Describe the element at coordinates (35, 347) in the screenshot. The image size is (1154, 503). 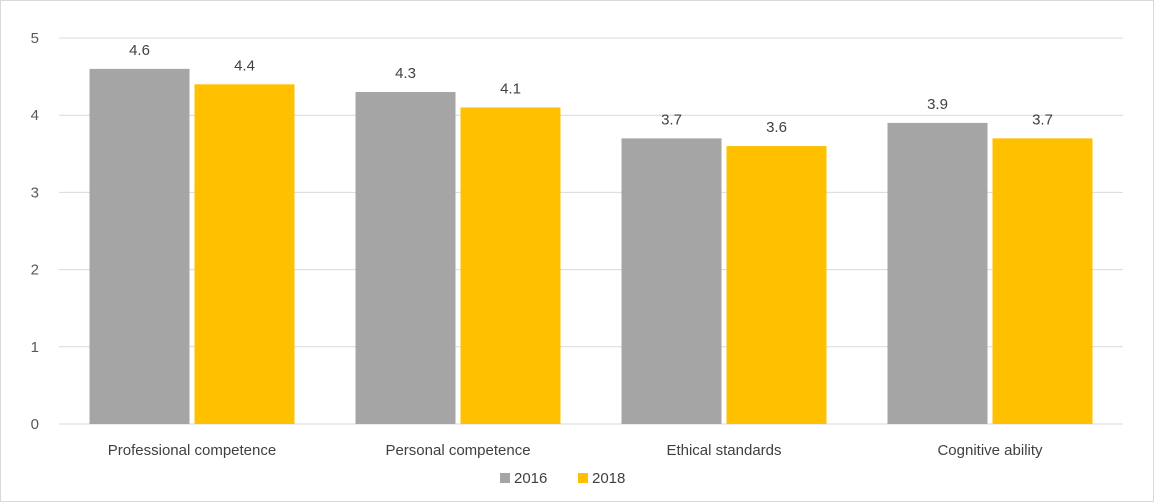
I see `y-tick-label: 1` at that location.